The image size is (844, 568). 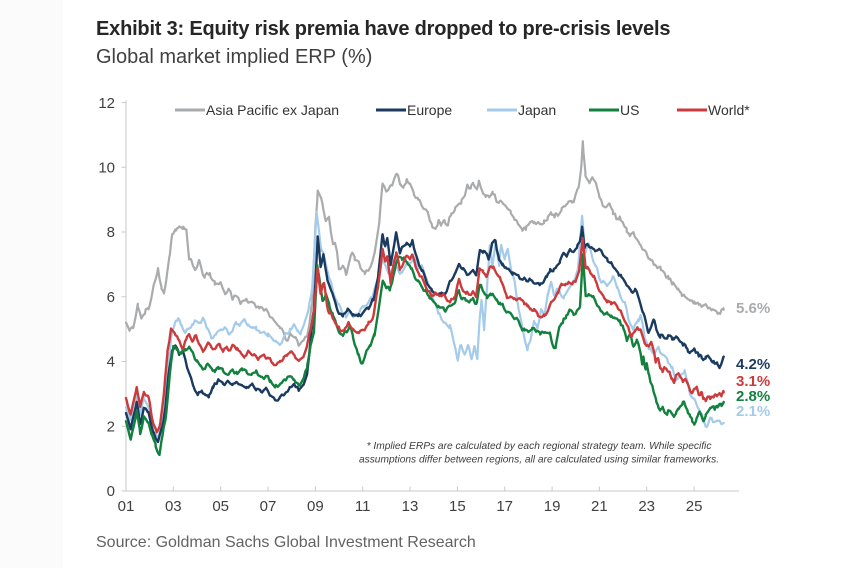 I want to click on svg-text: 05, so click(x=220, y=506).